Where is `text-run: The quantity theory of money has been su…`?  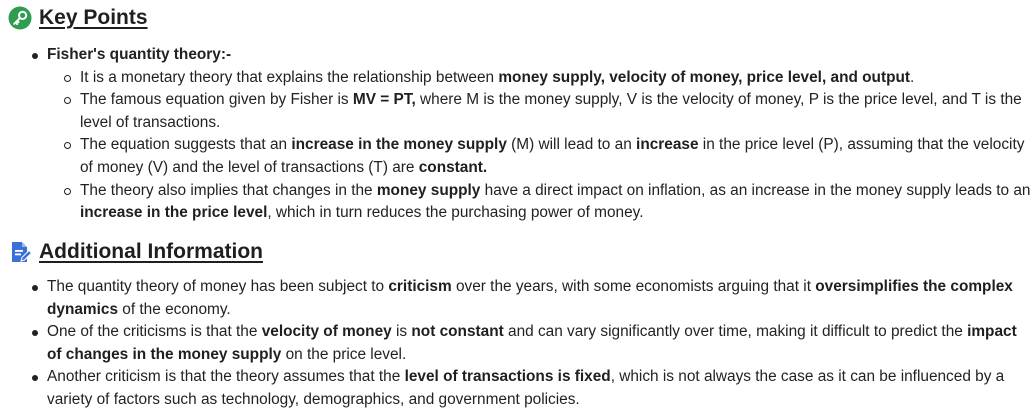
text-run: The quantity theory of money has been su… is located at coordinates (218, 286).